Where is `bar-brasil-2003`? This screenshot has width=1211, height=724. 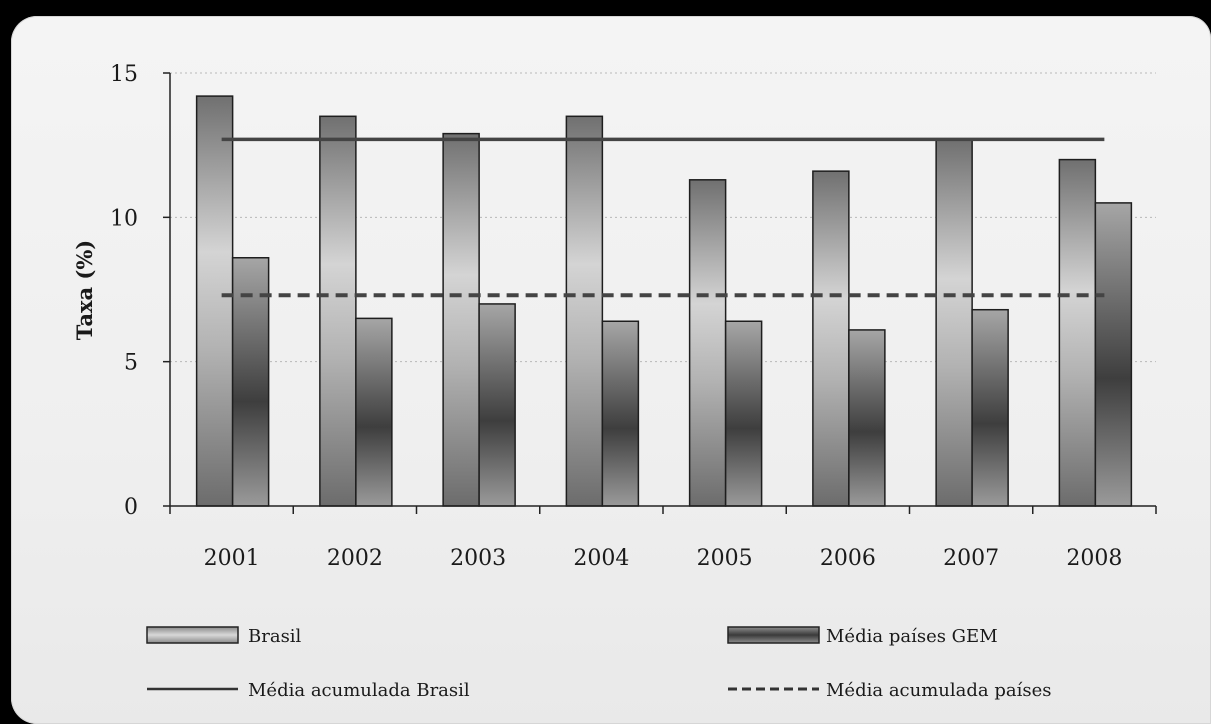
bar-brasil-2003 is located at coordinates (461, 319).